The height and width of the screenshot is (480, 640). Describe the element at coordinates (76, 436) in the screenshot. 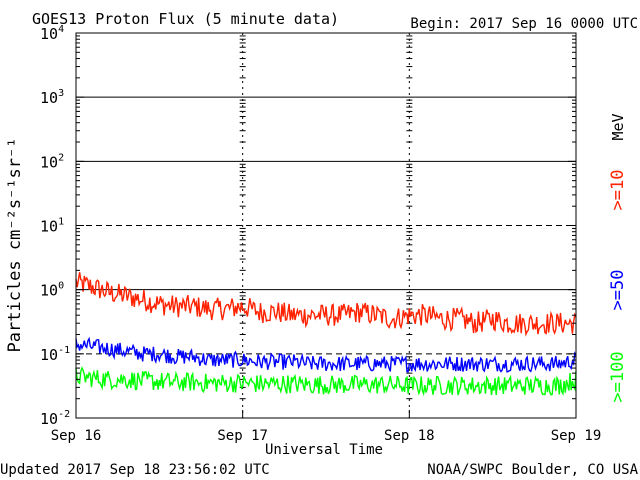

I see `x-tick-label: Sep 16` at that location.